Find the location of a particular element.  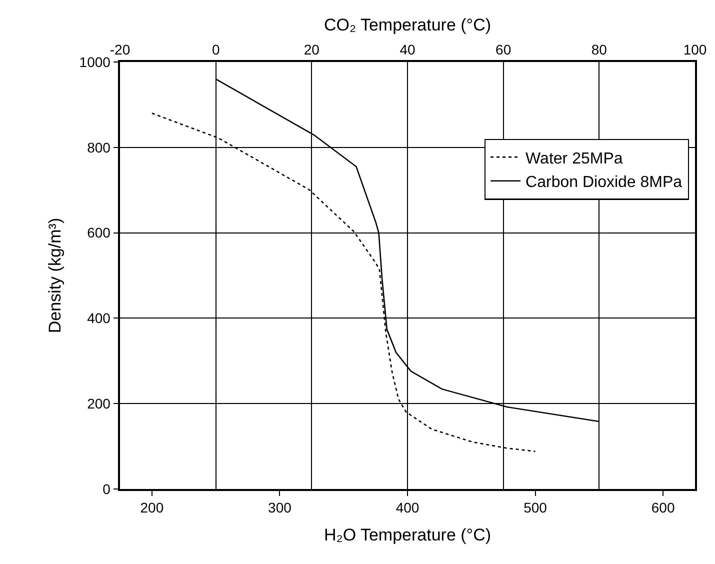

y-tick-label: 200 is located at coordinates (99, 404).